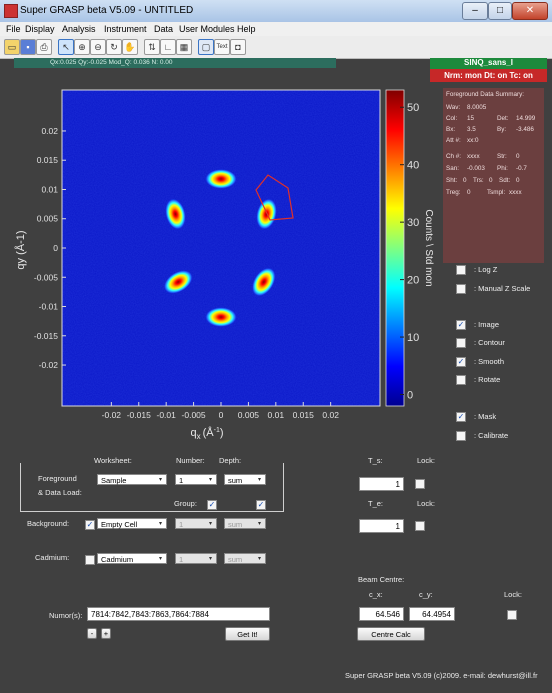 The height and width of the screenshot is (693, 552). What do you see at coordinates (164, 29) in the screenshot?
I see `menu-data: Data` at bounding box center [164, 29].